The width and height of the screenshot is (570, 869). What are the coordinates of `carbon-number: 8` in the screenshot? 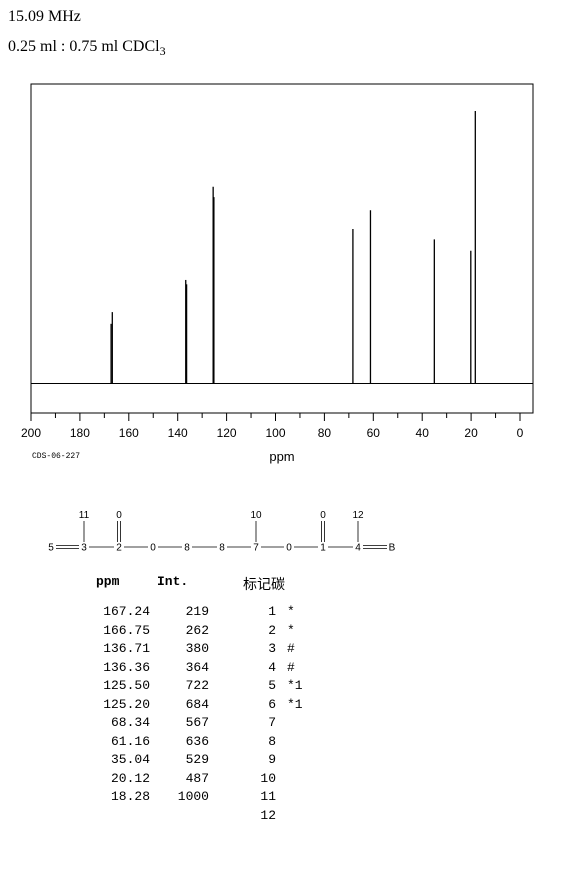 It's located at (272, 741).